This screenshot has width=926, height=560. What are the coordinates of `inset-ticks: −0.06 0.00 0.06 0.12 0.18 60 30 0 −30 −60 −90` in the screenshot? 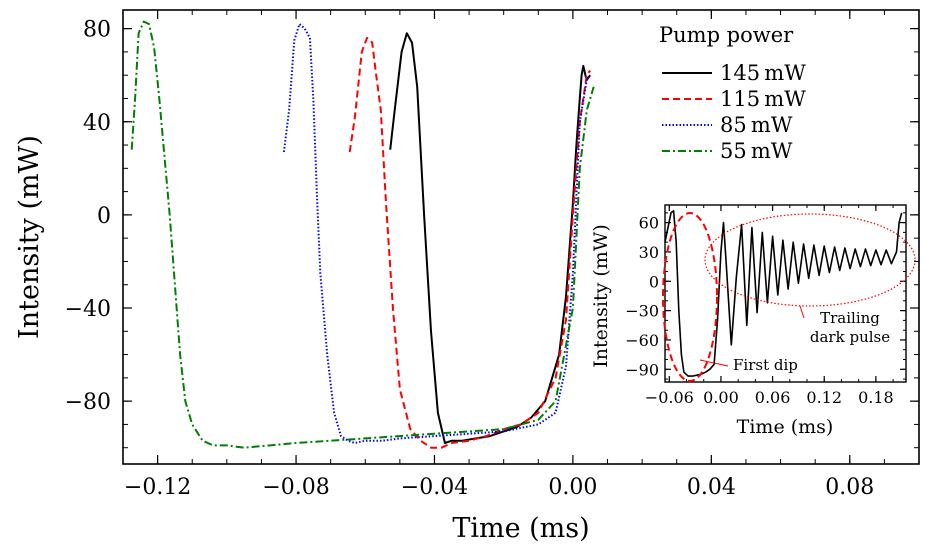 It's located at (765, 306).